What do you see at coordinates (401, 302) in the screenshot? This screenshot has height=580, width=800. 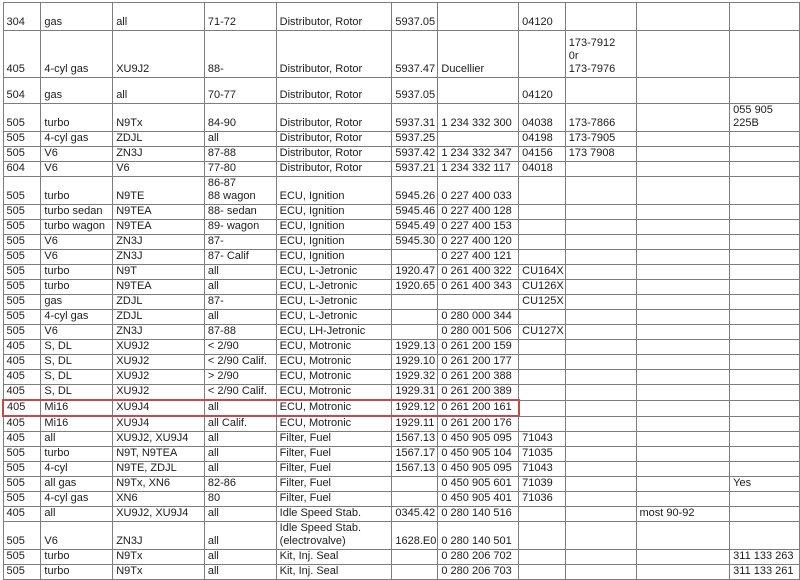 I see `table-row: 505 gas ZDJL 87- ECU, L-Jetronic CU125X` at bounding box center [401, 302].